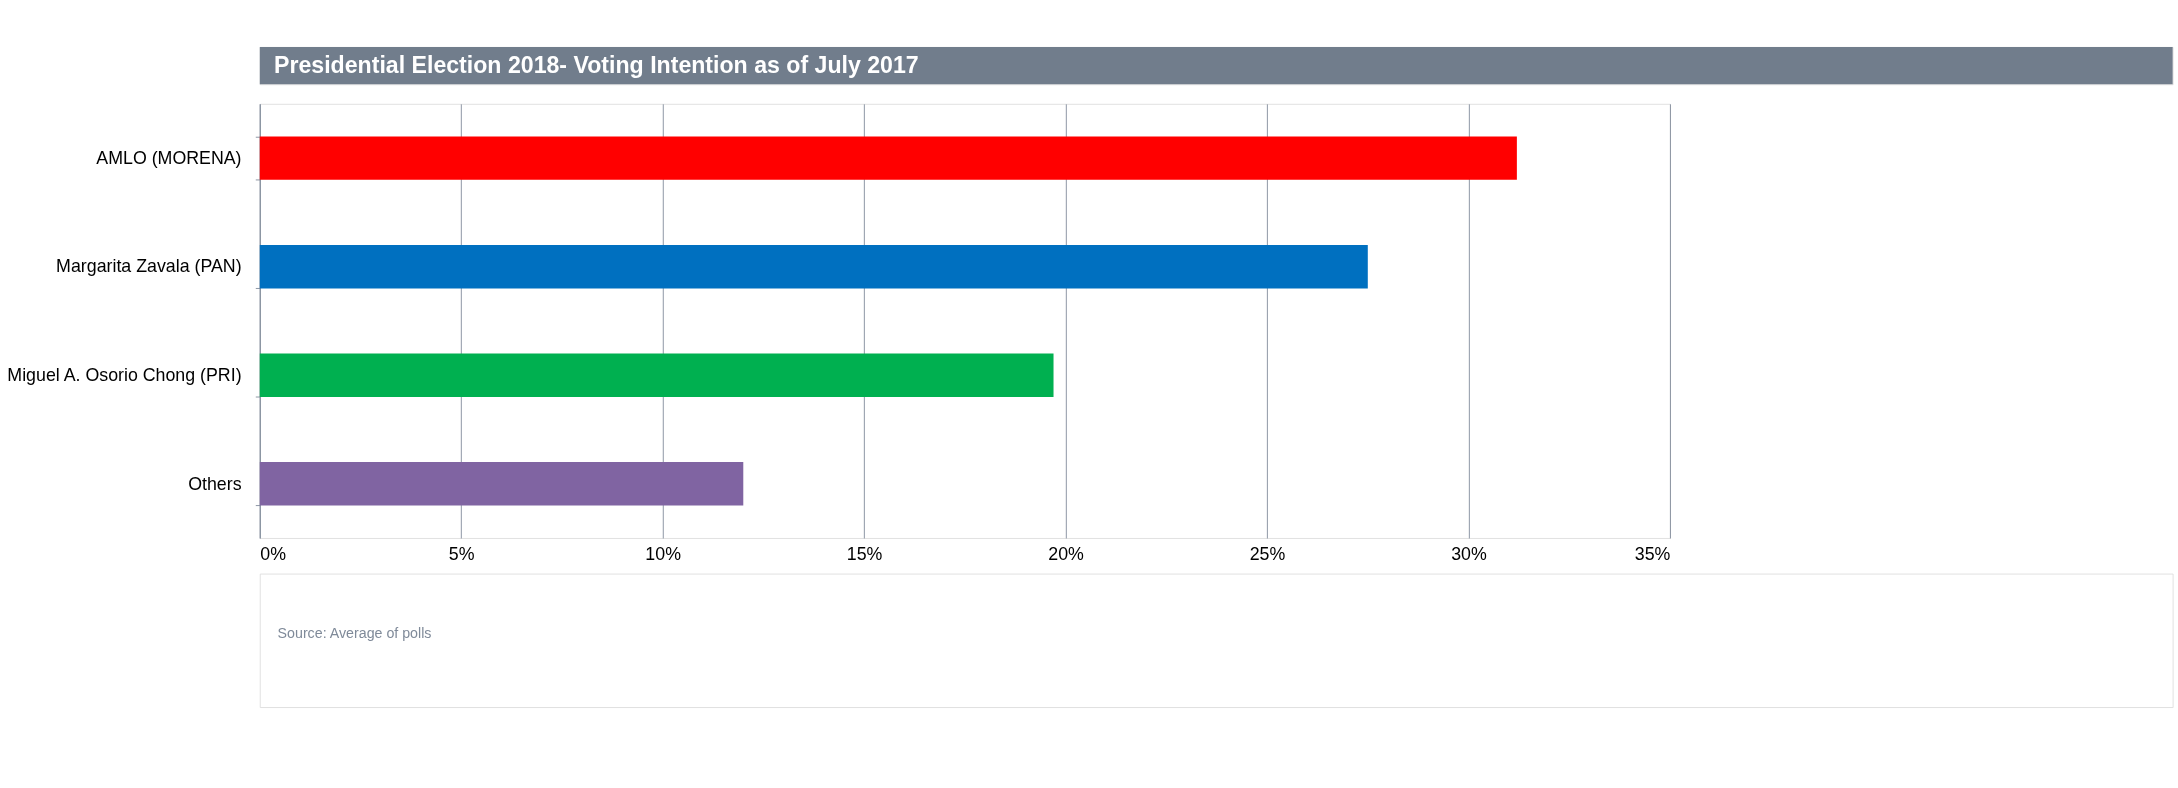 The height and width of the screenshot is (788, 2178). Describe the element at coordinates (1267, 553) in the screenshot. I see `x-tick-label: 25%` at that location.